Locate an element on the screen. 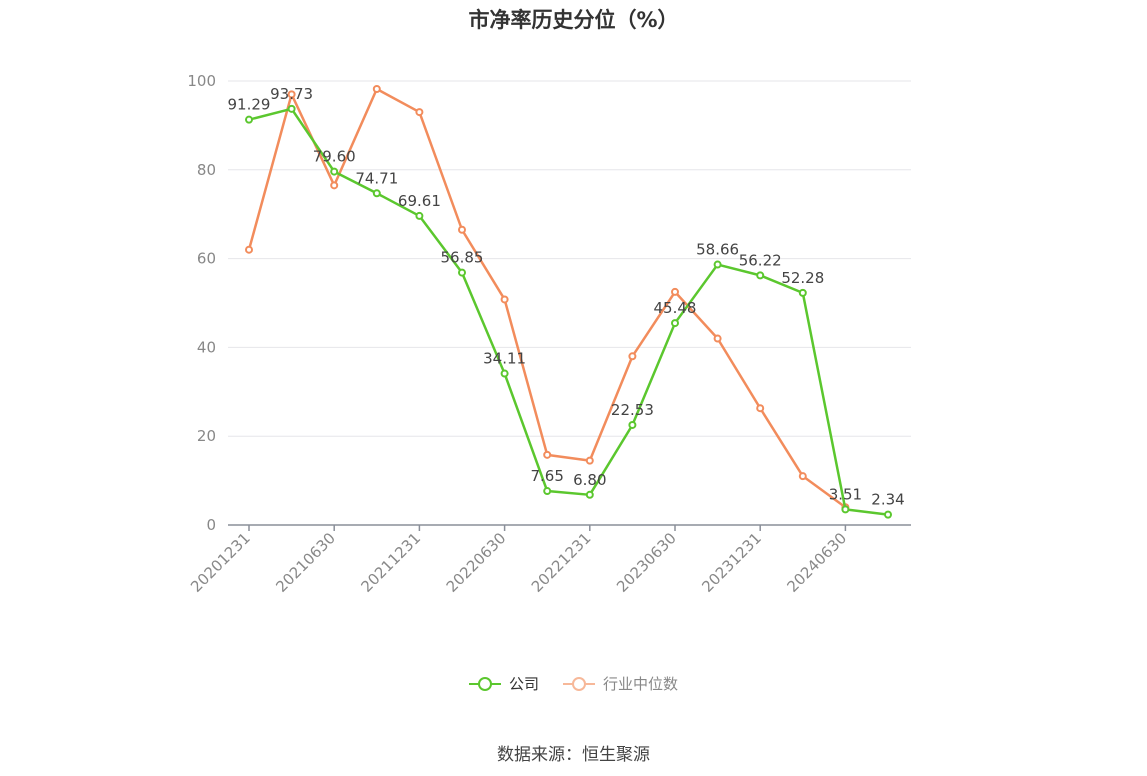  data-label: 52.28 is located at coordinates (802, 278).